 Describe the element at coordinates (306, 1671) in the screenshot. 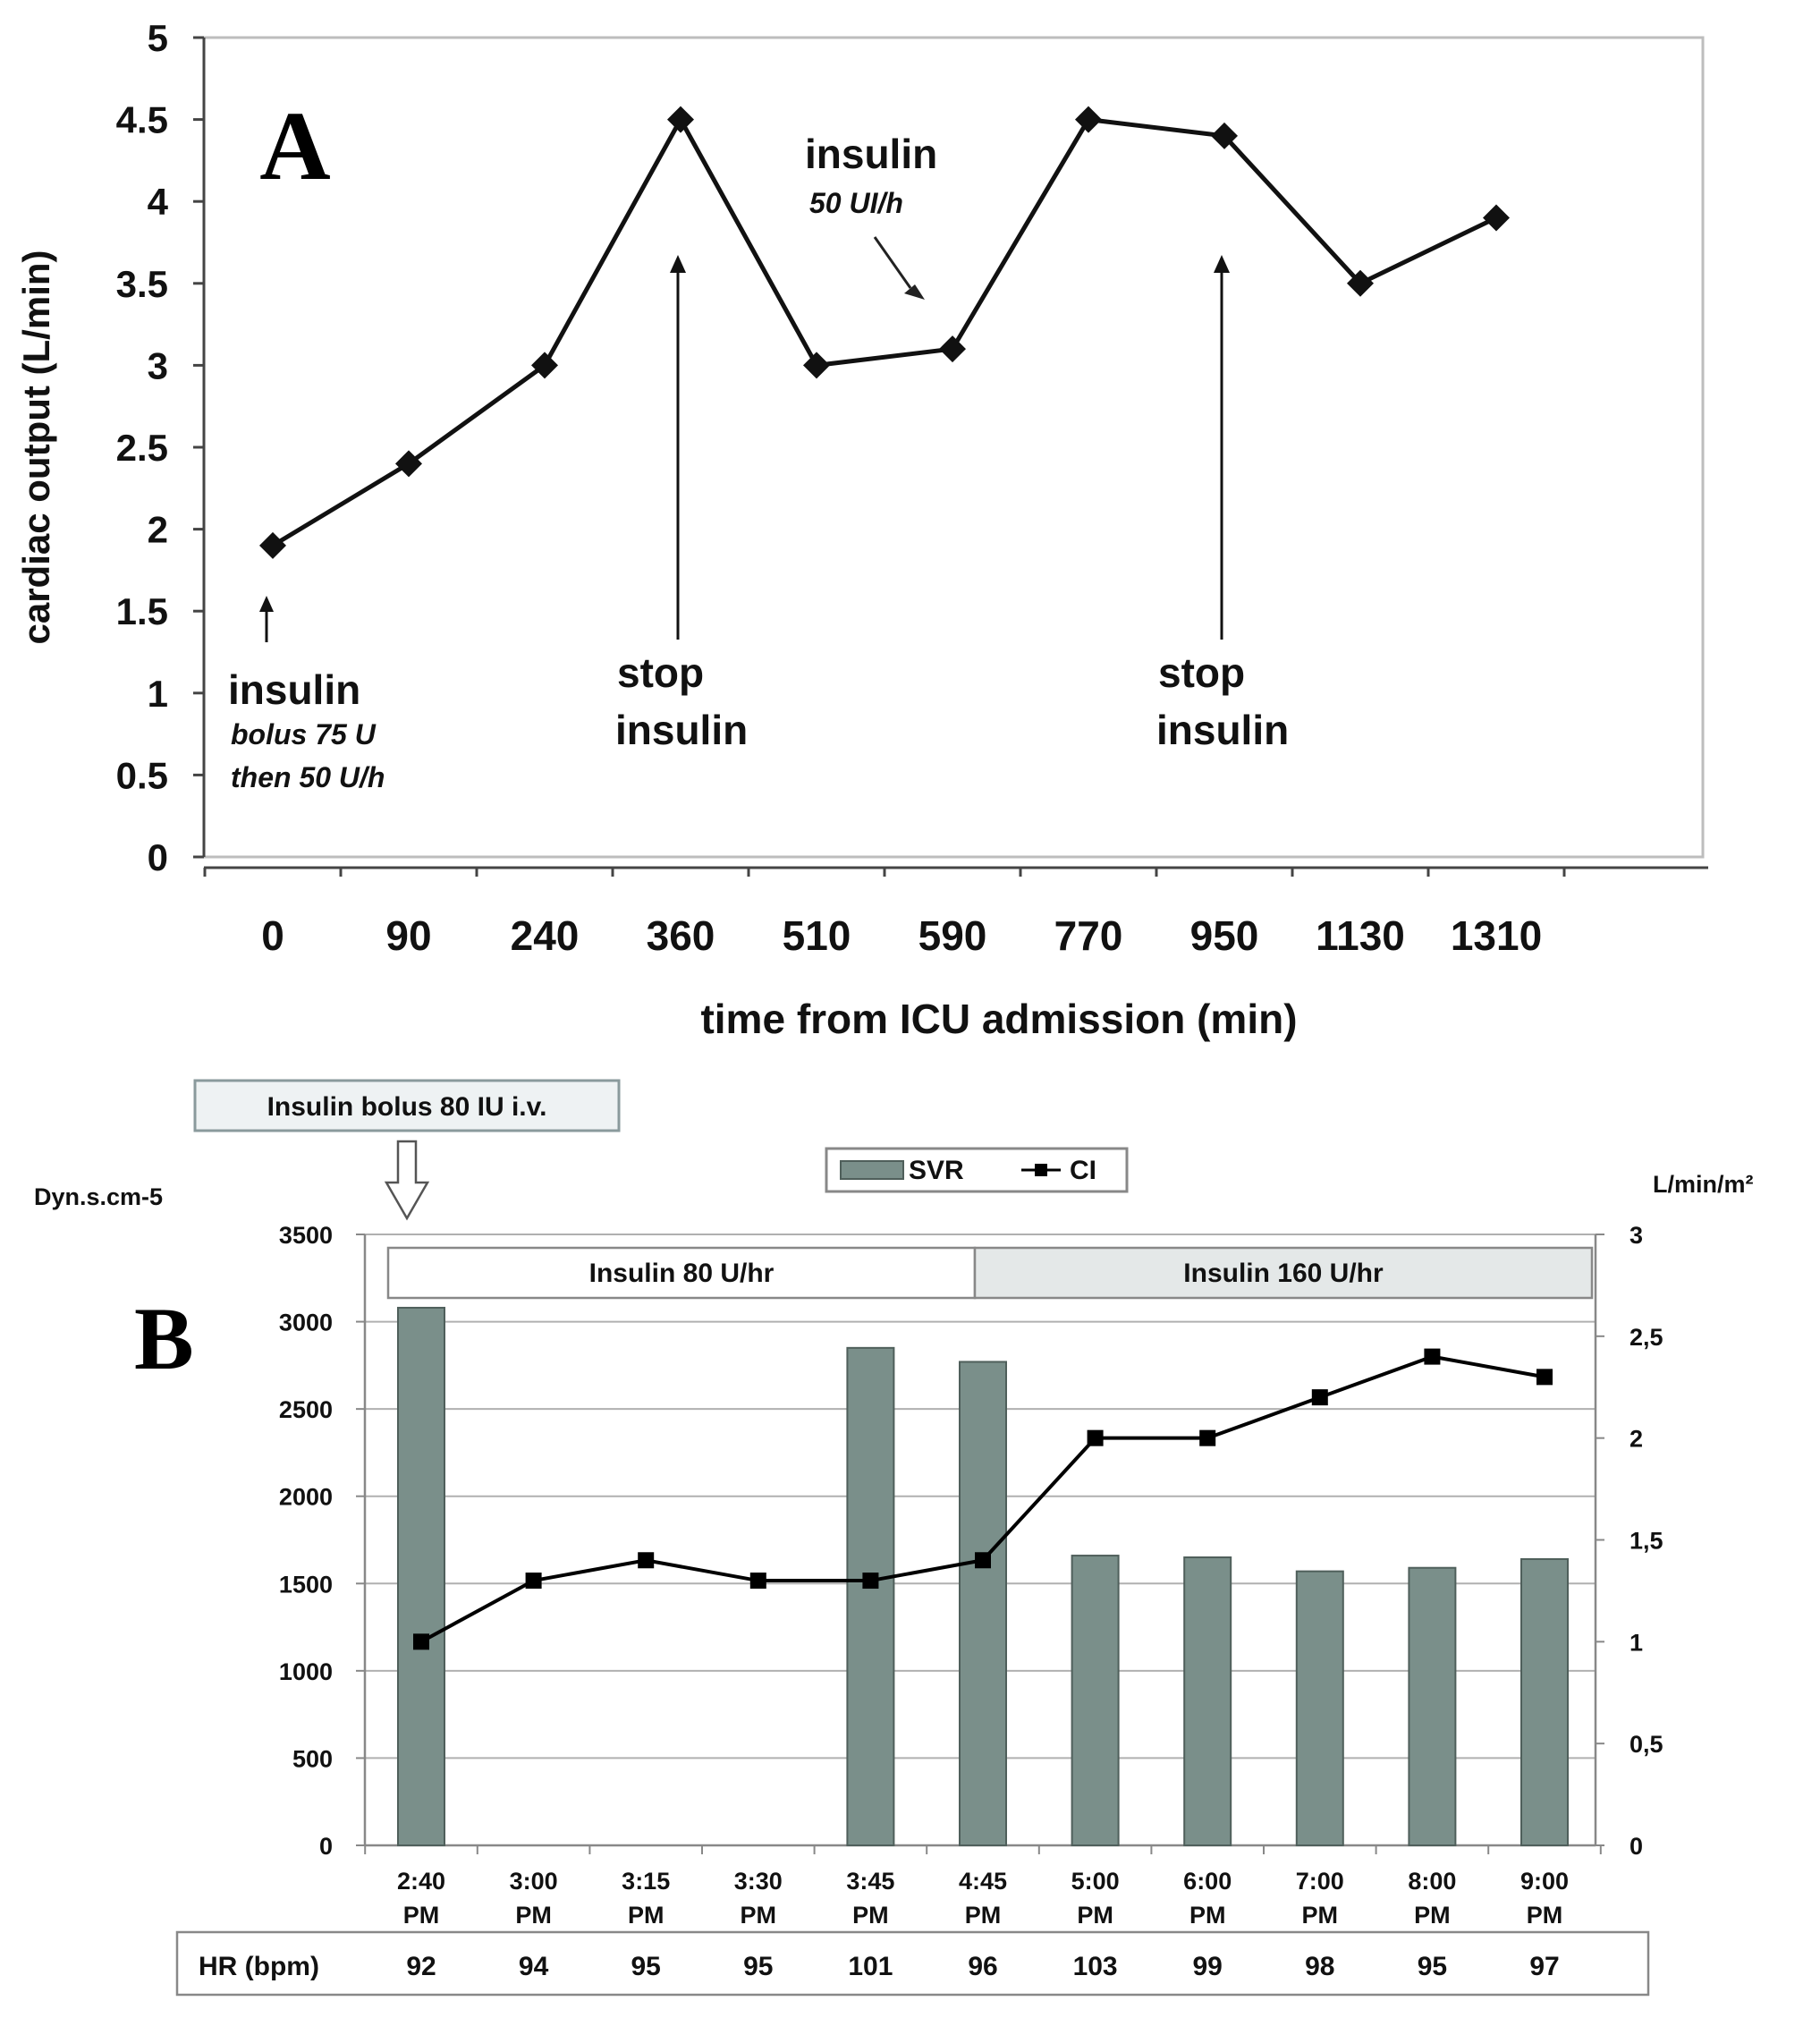

I see `left-tick-label: 1000` at that location.